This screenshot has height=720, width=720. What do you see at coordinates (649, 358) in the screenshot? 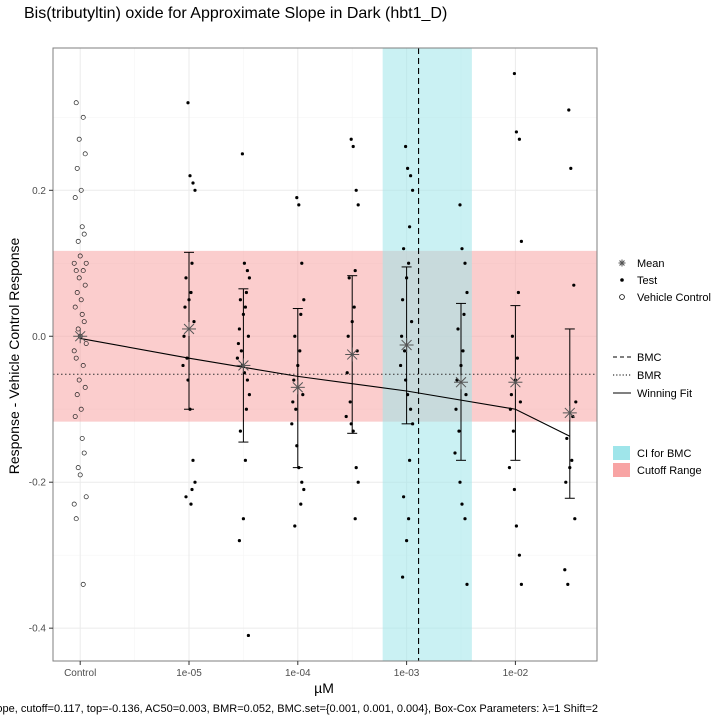
I see `legend-label: BMC` at bounding box center [649, 358].